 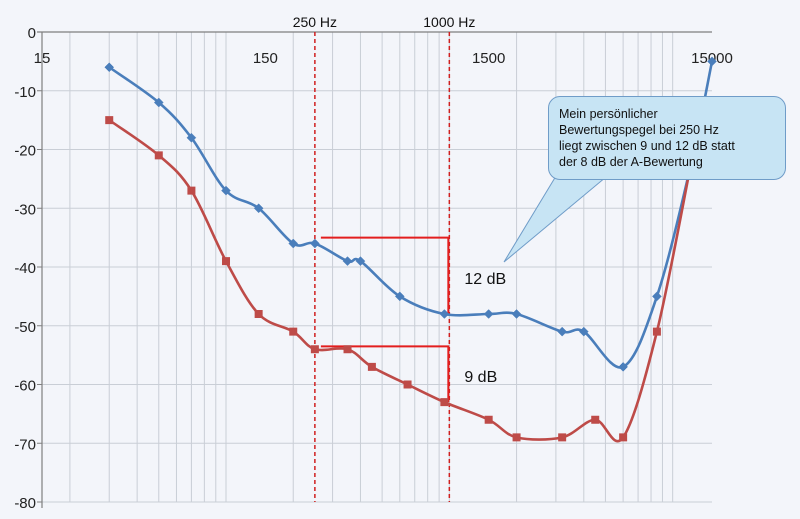 What do you see at coordinates (25, 209) in the screenshot?
I see `y-tick-label: -30` at bounding box center [25, 209].